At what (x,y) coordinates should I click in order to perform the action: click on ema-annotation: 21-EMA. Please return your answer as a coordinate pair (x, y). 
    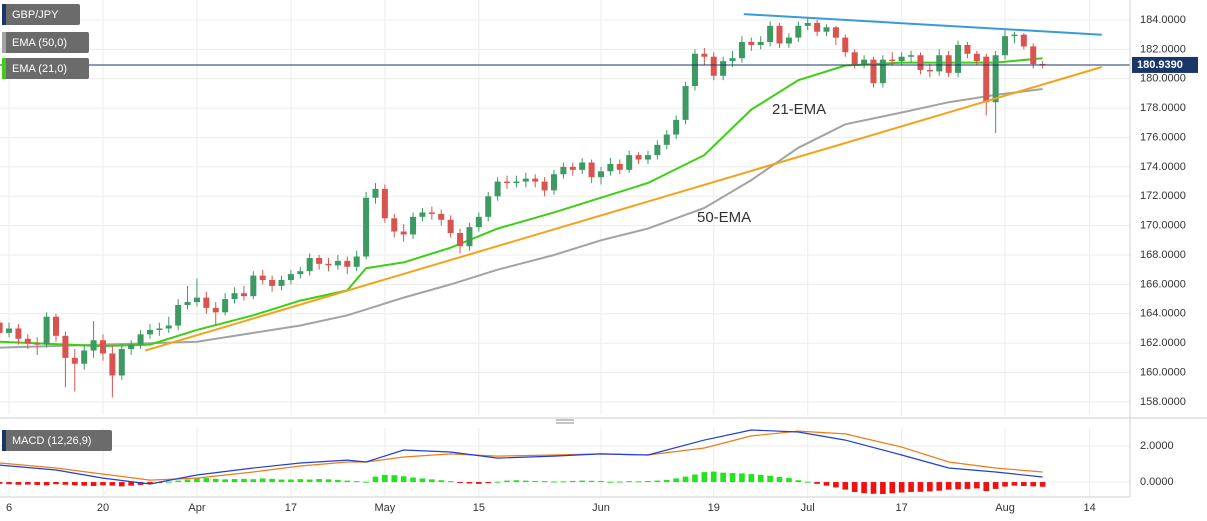
    Looking at the image, I should click on (799, 109).